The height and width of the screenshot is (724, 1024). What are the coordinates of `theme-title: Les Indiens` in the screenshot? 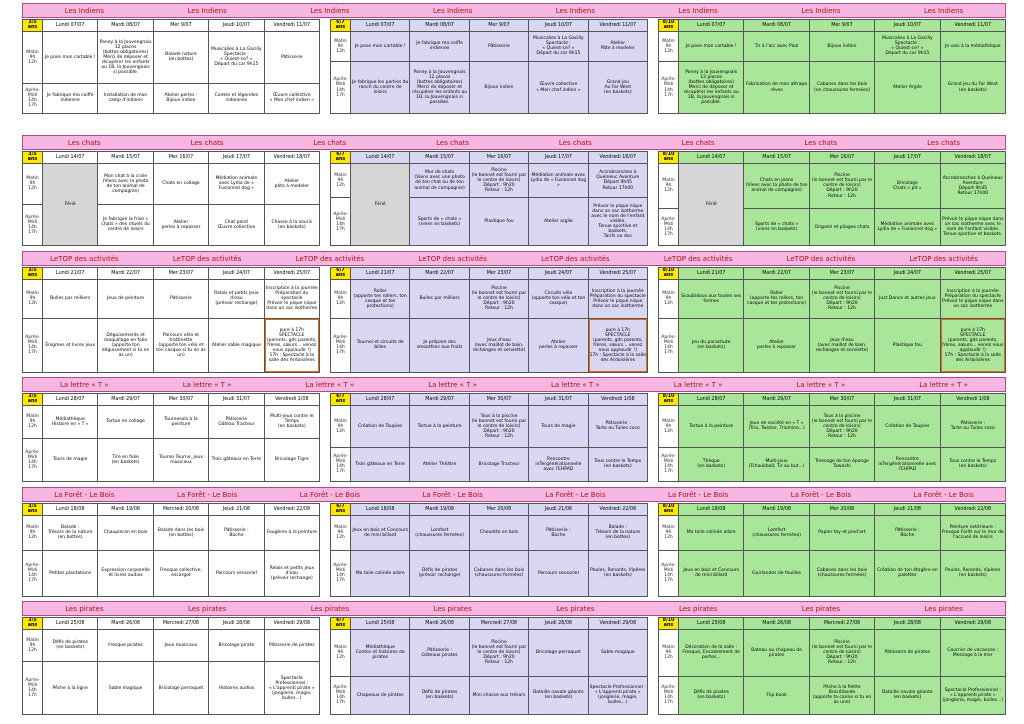 It's located at (330, 10).